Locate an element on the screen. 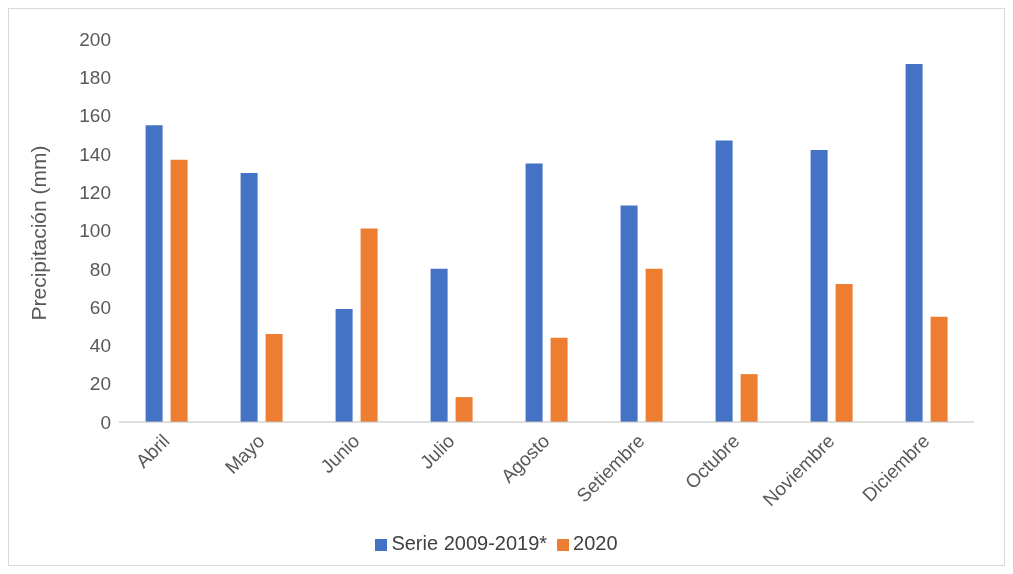 The image size is (1013, 574). y-tick-label: 0 is located at coordinates (105, 422).